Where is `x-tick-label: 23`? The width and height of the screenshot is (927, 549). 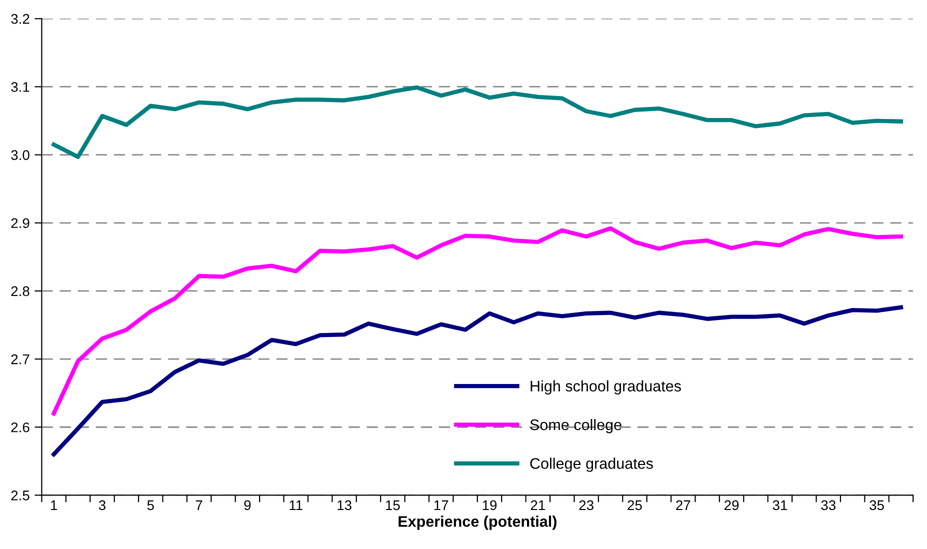
x-tick-label: 23 is located at coordinates (586, 505).